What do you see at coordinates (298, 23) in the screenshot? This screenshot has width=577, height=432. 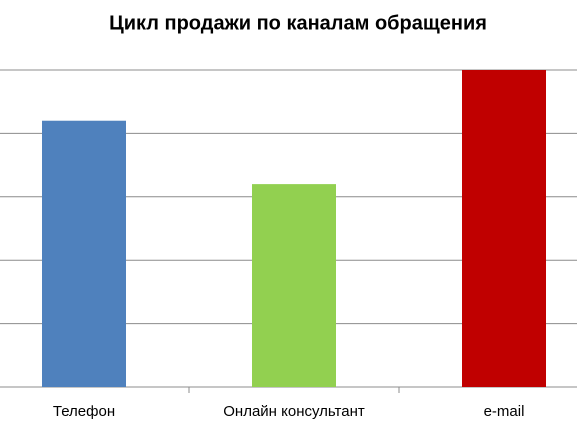 I see `chart-title: Цикл продажи по каналам обращения` at bounding box center [298, 23].